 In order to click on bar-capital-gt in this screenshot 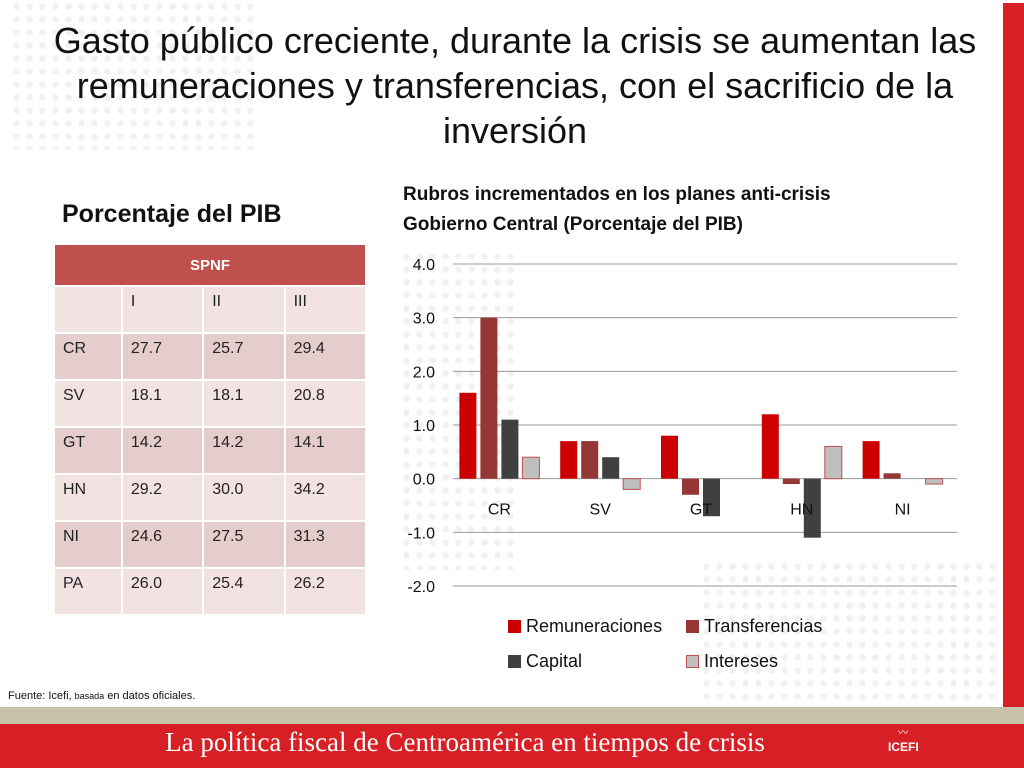, I will do `click(711, 497)`.